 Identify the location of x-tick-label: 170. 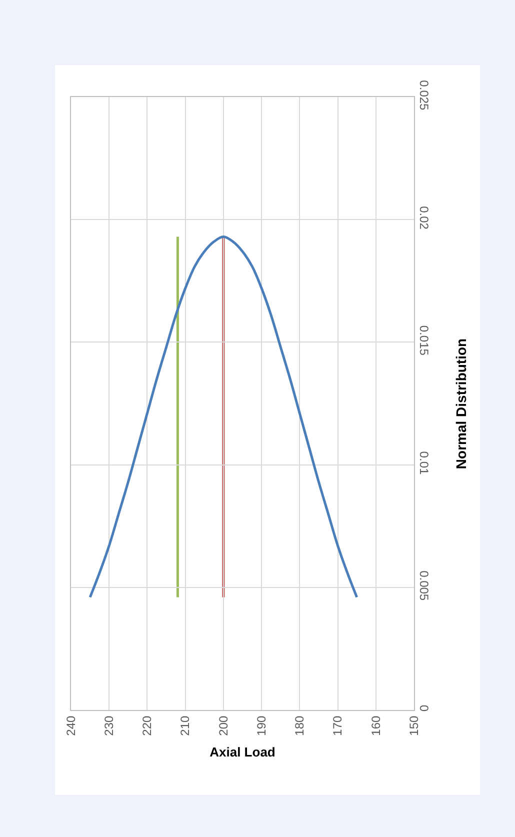
(337, 725).